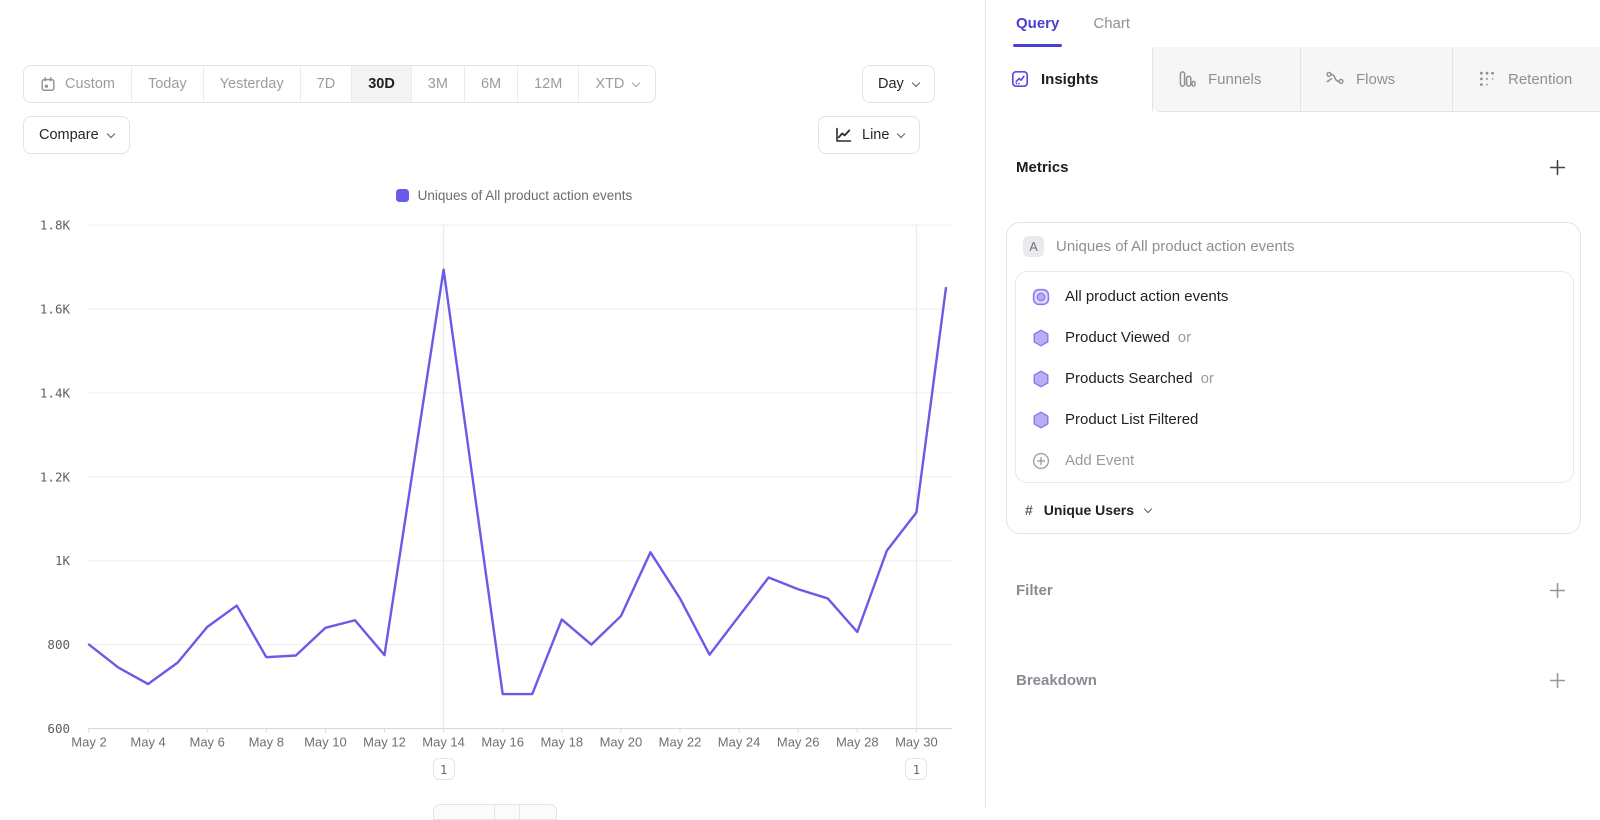 This screenshot has width=1600, height=820. What do you see at coordinates (1041, 460) in the screenshot?
I see `add-event-icon` at bounding box center [1041, 460].